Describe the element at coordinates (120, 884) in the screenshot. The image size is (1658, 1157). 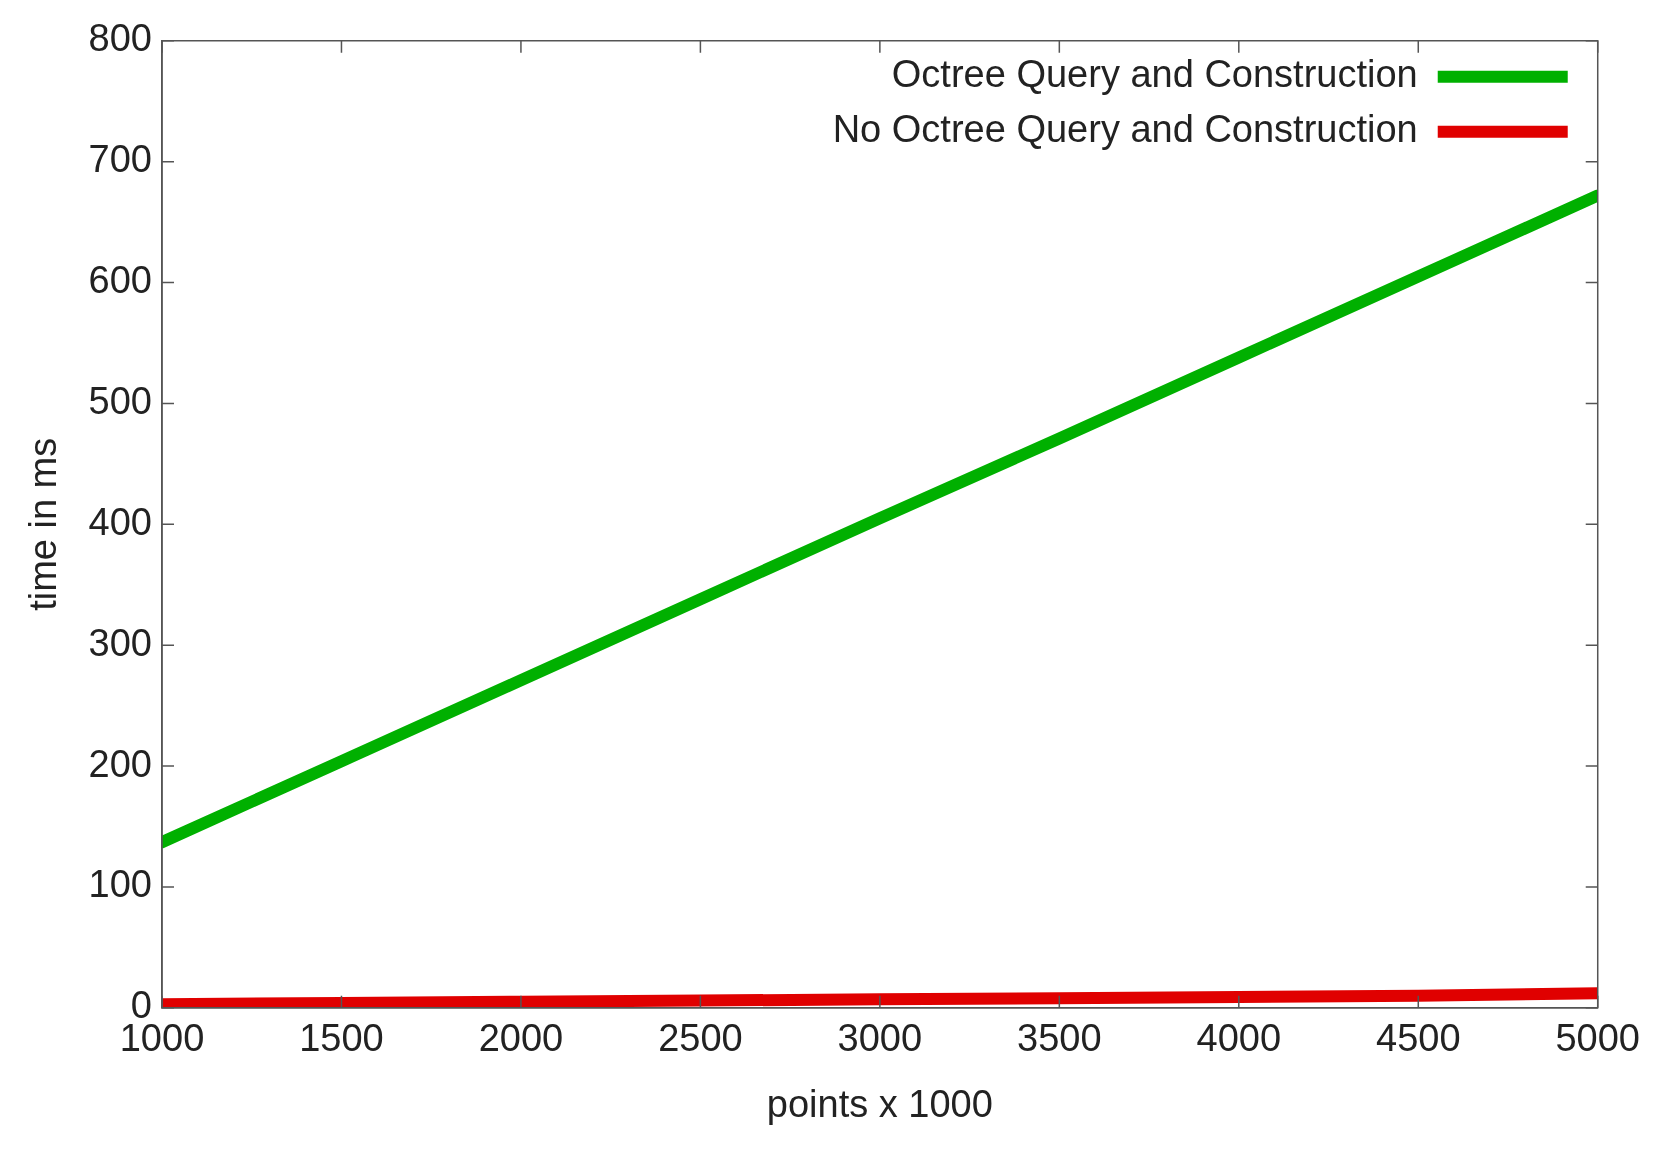
I see `y-tick-label: 100` at that location.